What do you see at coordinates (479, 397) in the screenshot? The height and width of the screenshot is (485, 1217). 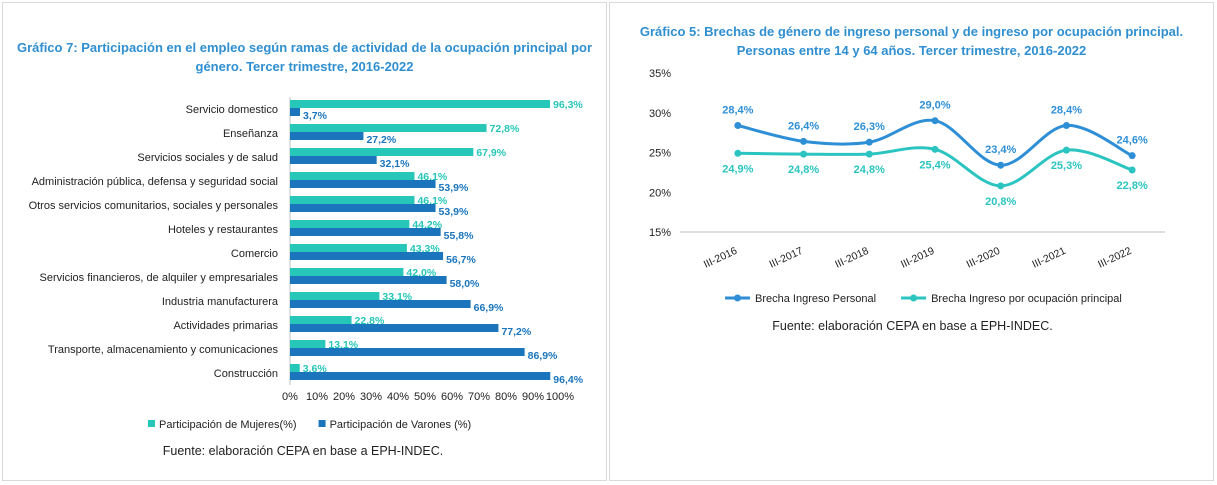 I see `bar-x-tick-label: 70%` at bounding box center [479, 397].